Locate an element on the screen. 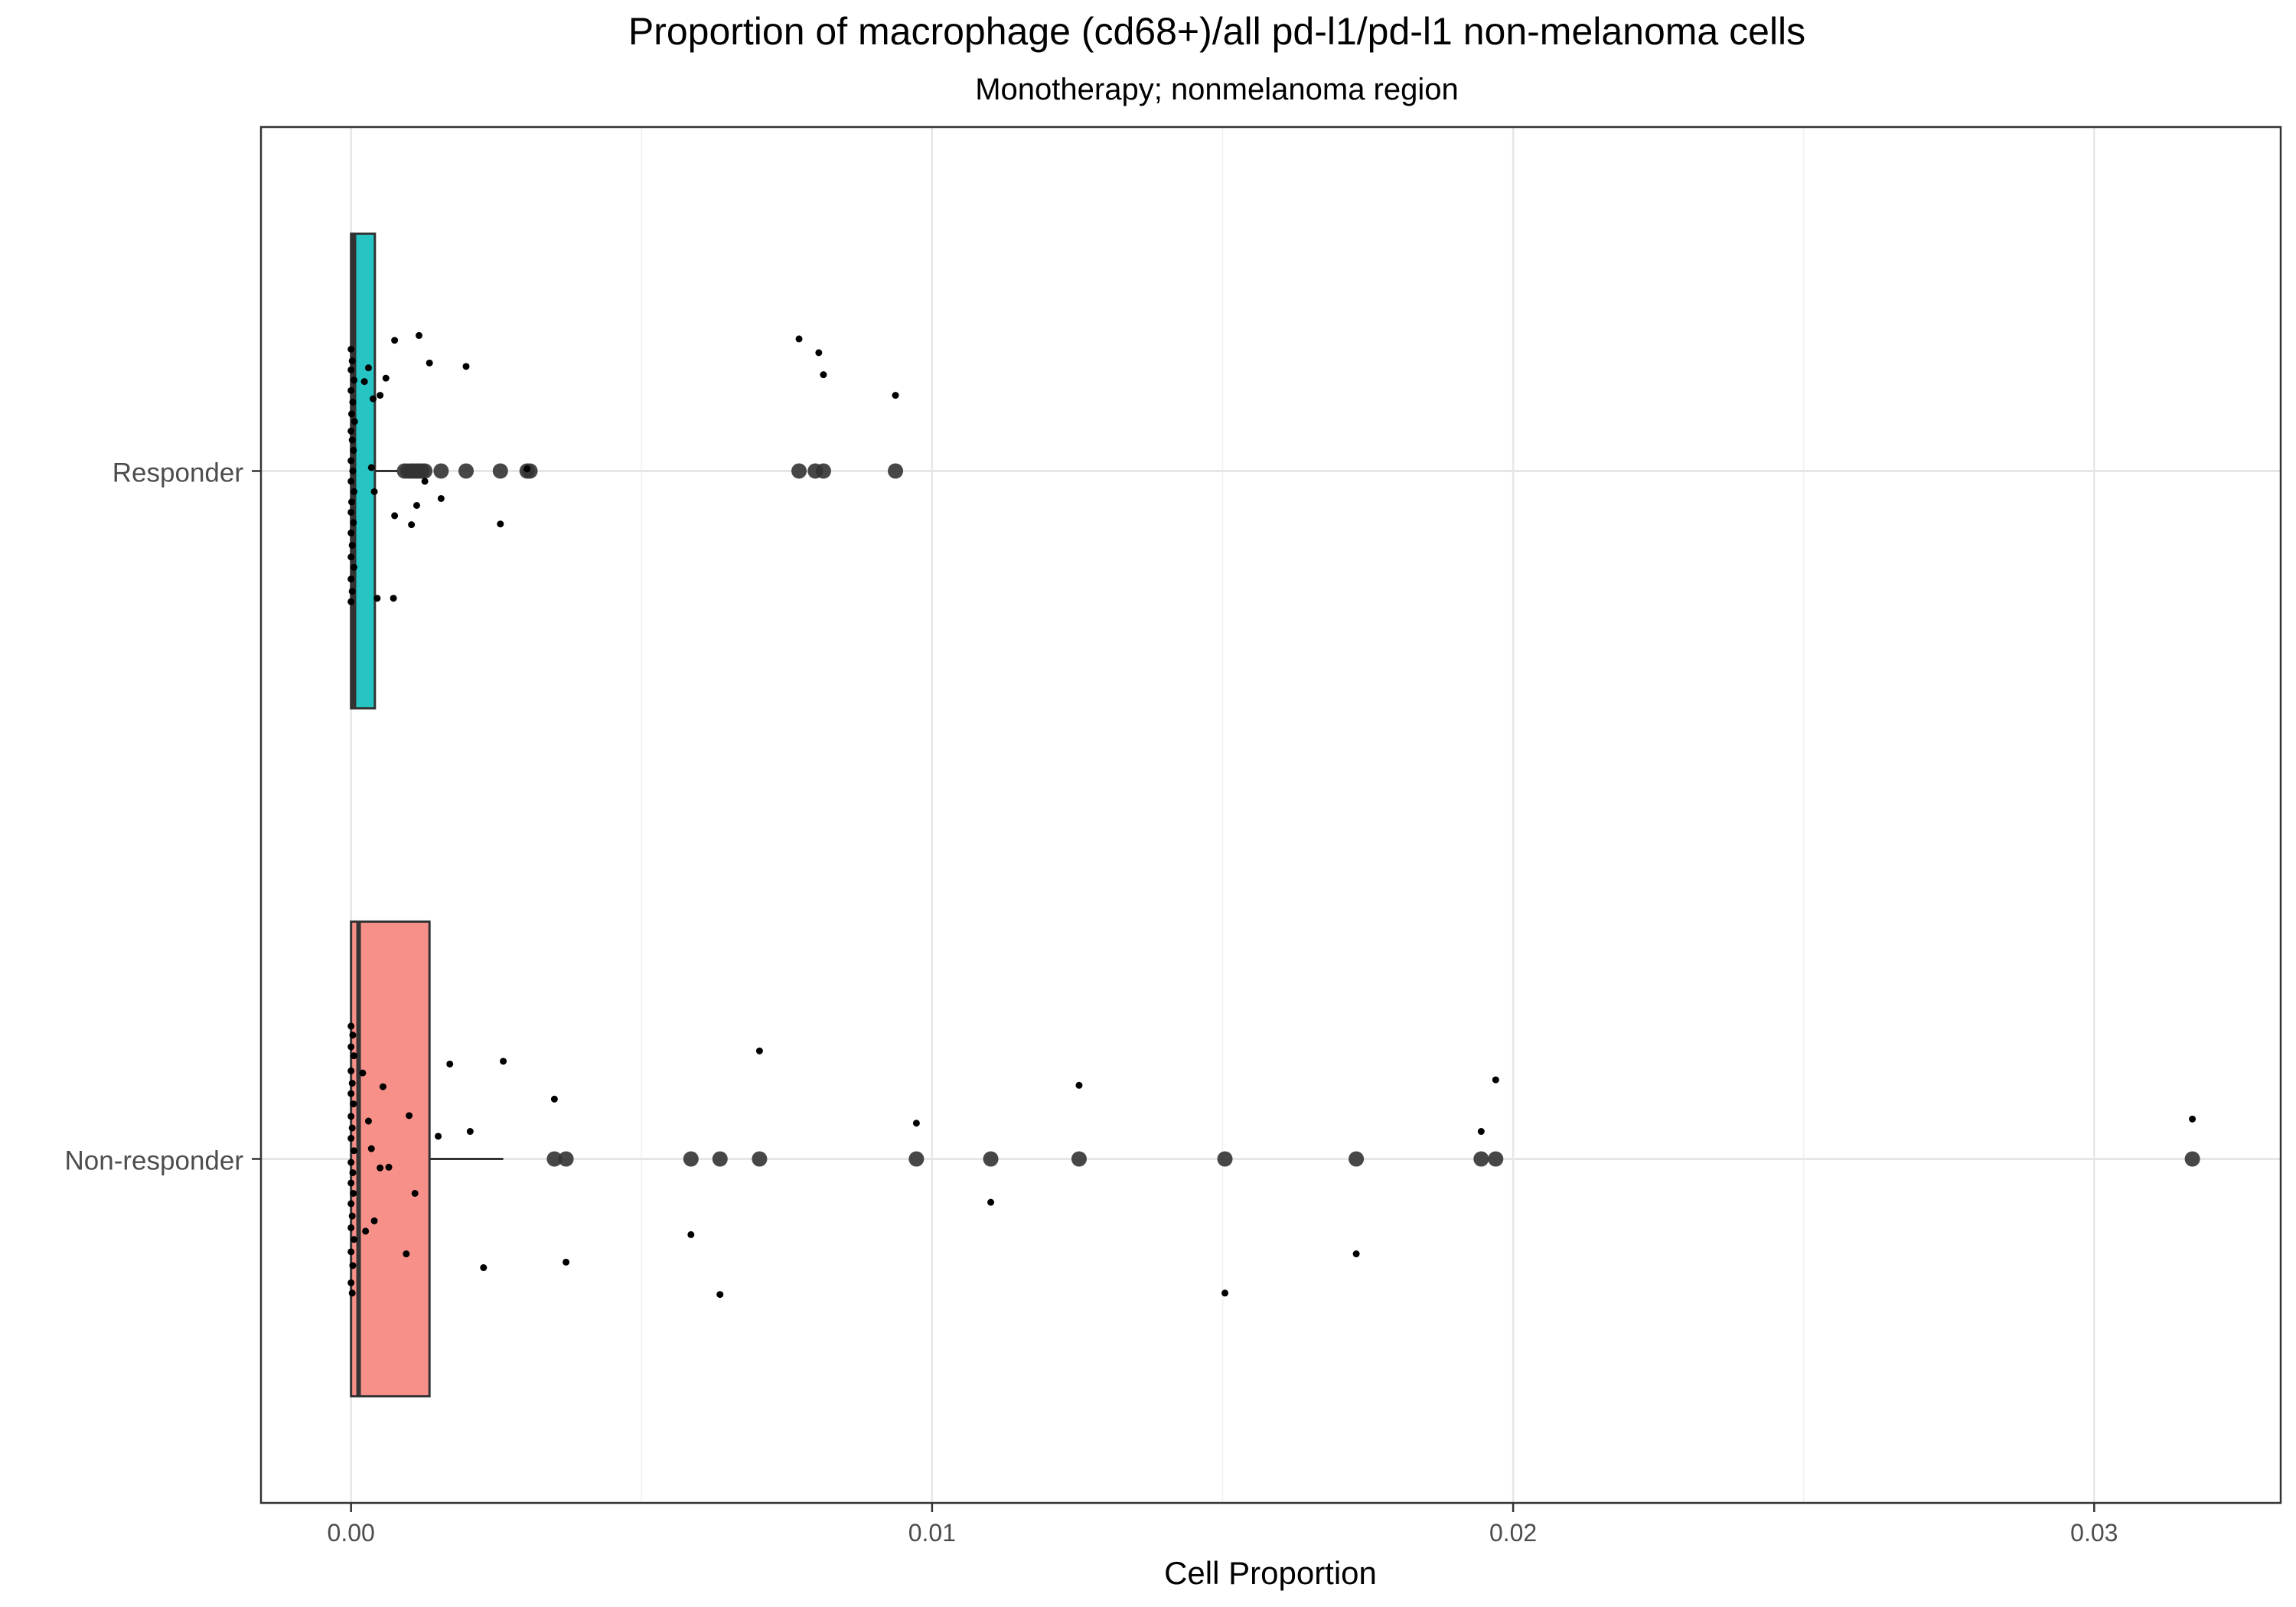 This screenshot has height=1607, width=2296. box-layer is located at coordinates (427, 815).